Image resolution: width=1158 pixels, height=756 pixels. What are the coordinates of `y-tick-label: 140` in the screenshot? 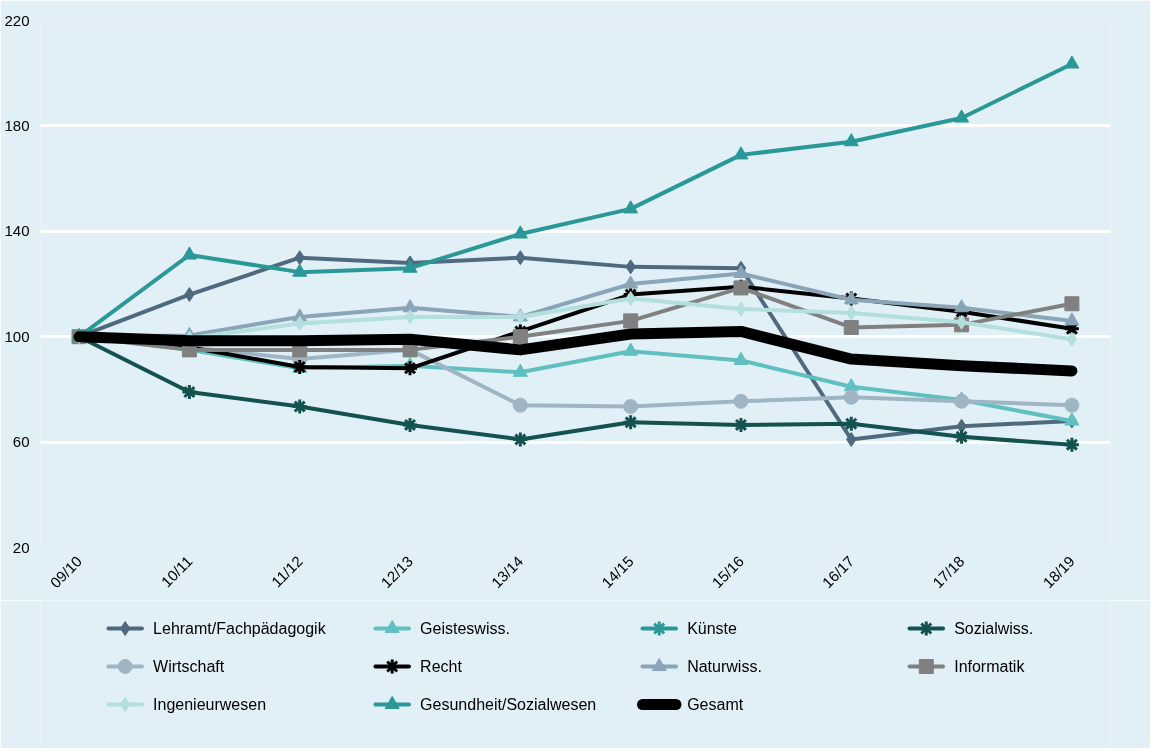 It's located at (17, 231).